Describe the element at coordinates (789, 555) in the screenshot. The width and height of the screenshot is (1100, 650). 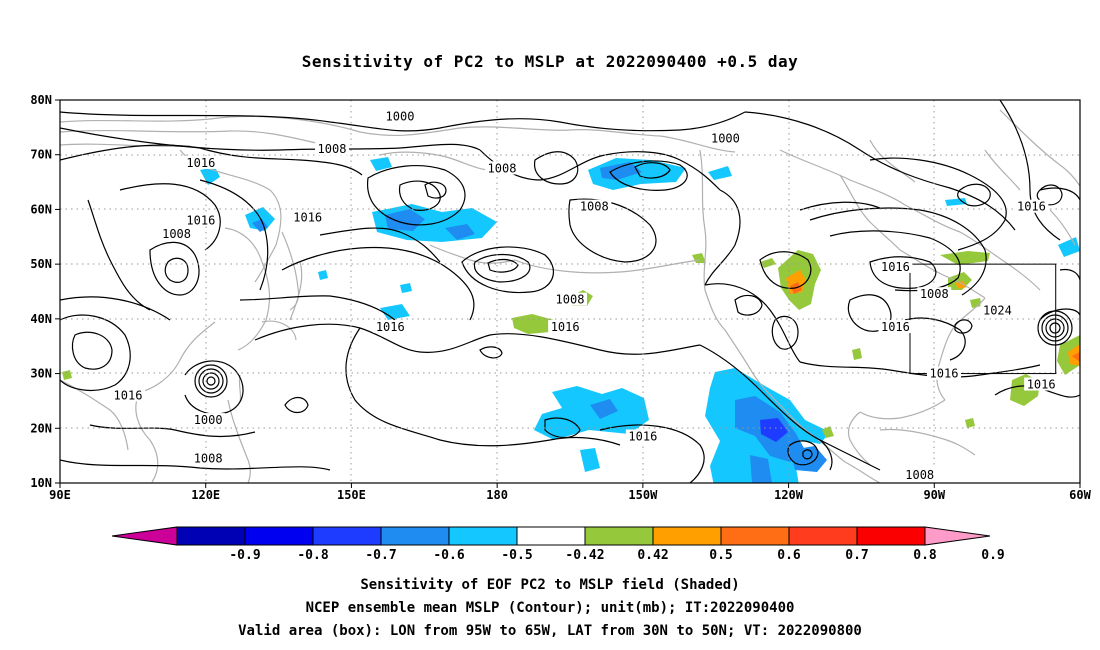
I see `colorbar-label: 0.6` at that location.